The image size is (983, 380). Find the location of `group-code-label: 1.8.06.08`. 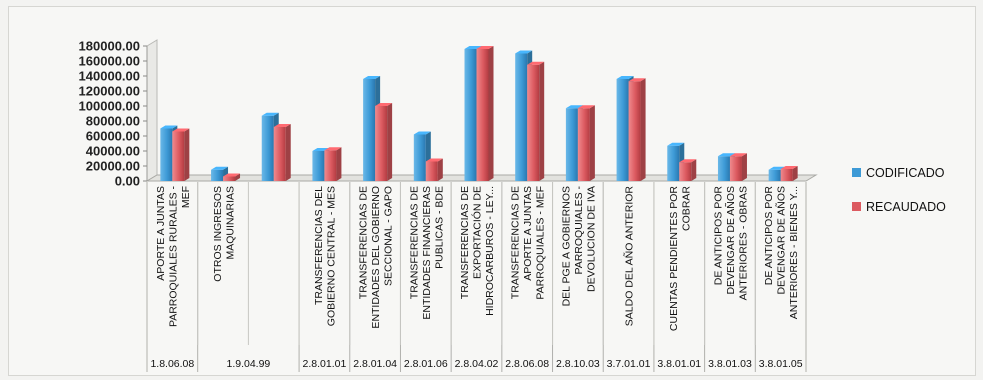

group-code-label: 1.8.06.08 is located at coordinates (172, 364).